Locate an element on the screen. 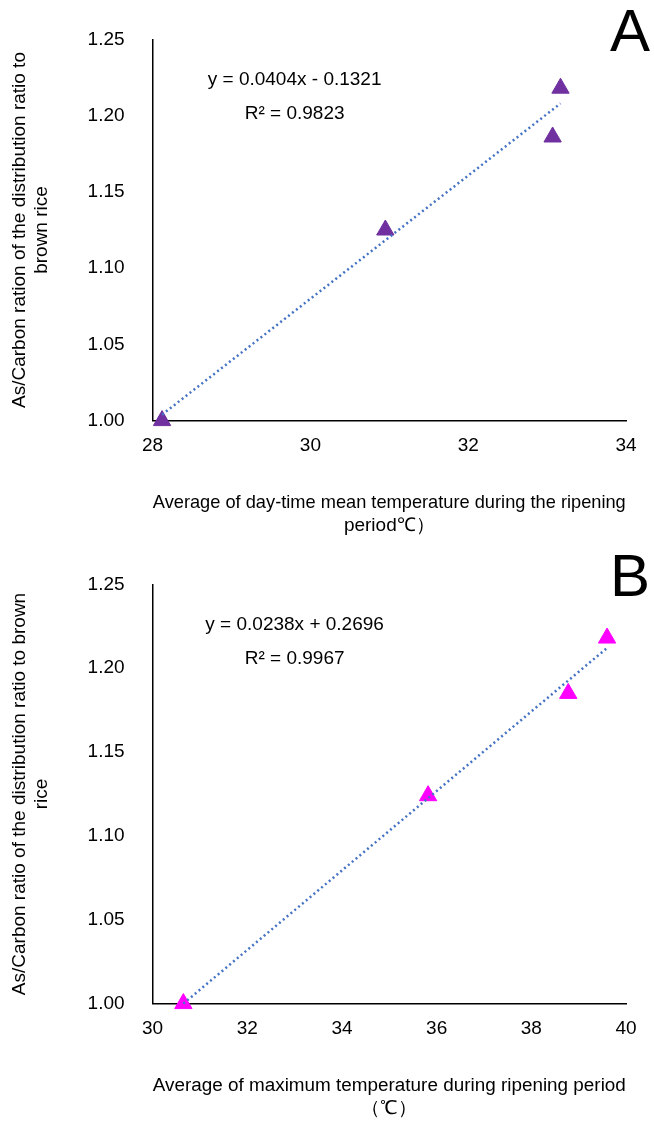  annotation: A is located at coordinates (629, 32).